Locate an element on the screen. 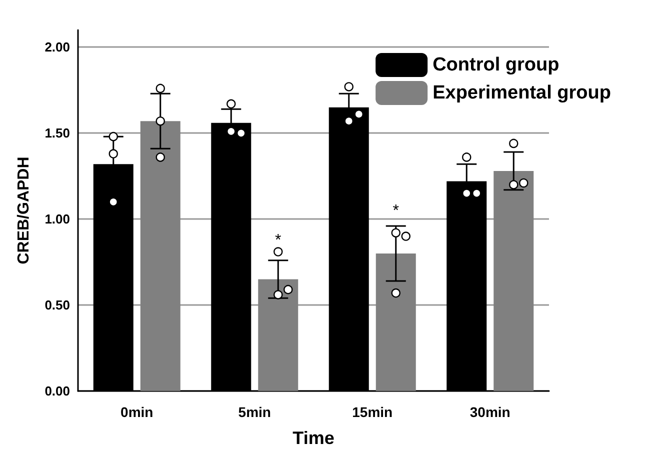 This screenshot has width=646, height=460. legend-label: Control group is located at coordinates (496, 65).